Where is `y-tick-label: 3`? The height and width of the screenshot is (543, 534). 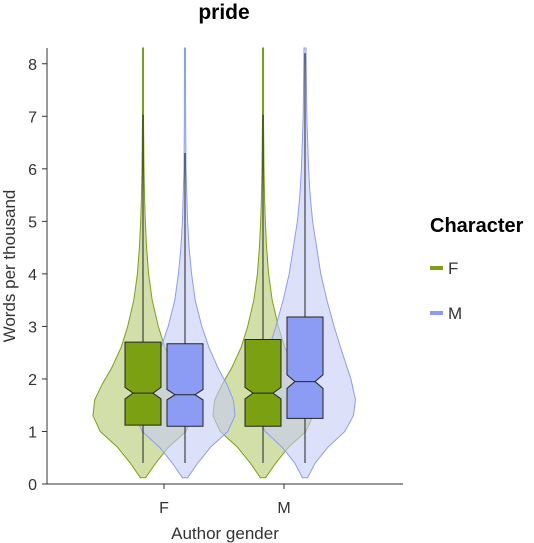 y-tick-label: 3 is located at coordinates (32, 327).